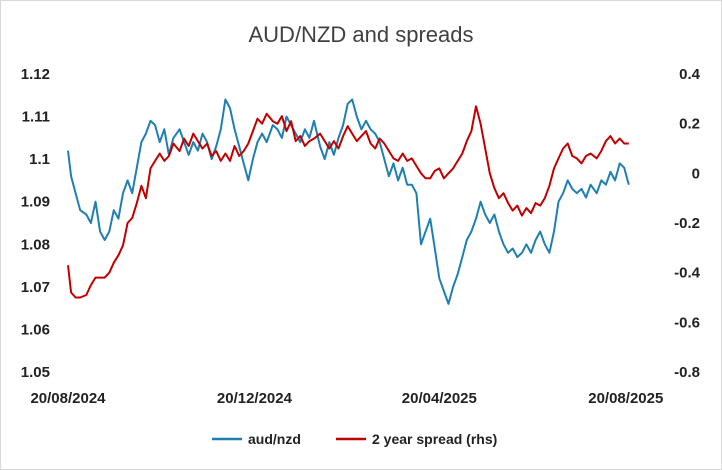 The height and width of the screenshot is (470, 722). What do you see at coordinates (354, 439) in the screenshot?
I see `legend: aud/nzd 2 year spread (rhs)` at bounding box center [354, 439].